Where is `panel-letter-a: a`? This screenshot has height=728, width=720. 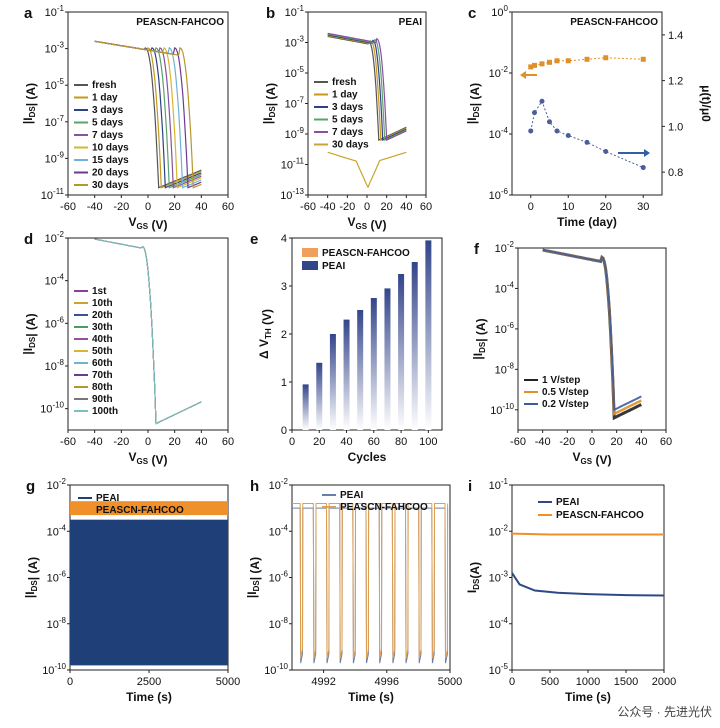 panel-letter-a: a is located at coordinates (28, 13).